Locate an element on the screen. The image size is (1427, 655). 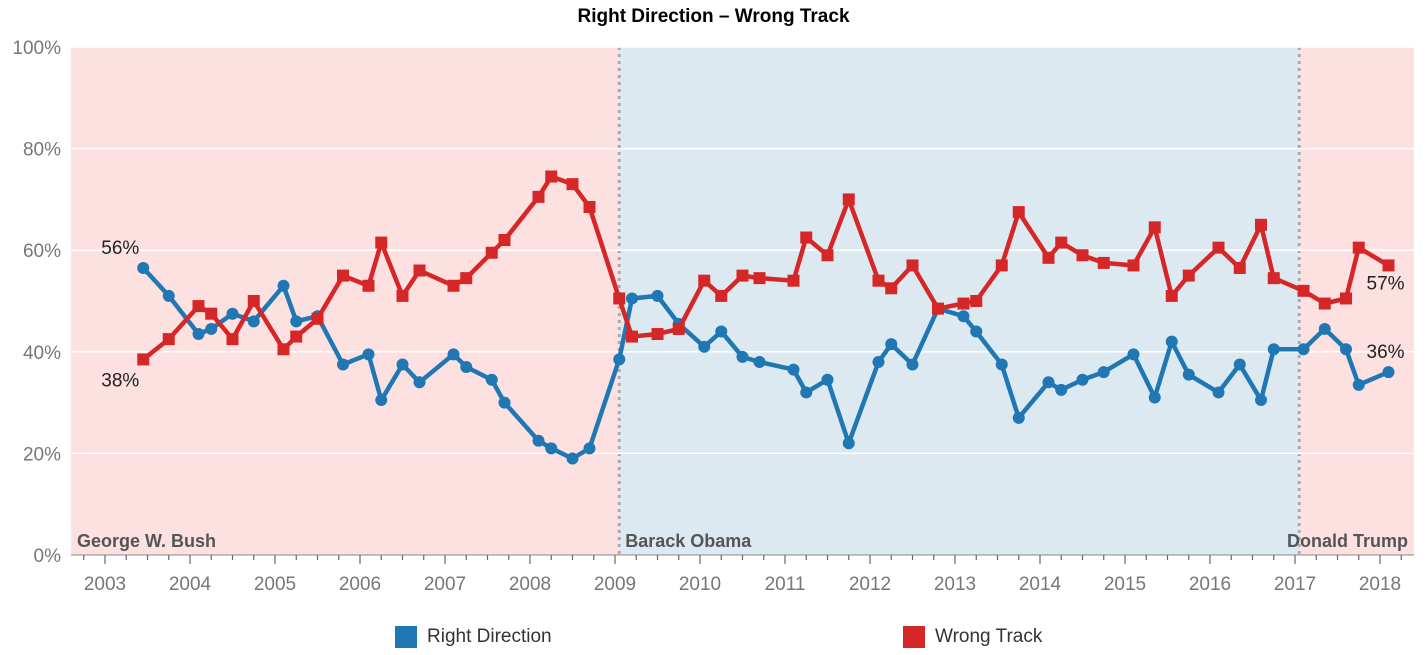
legend-item-right-direction: Right Direction is located at coordinates (473, 637).